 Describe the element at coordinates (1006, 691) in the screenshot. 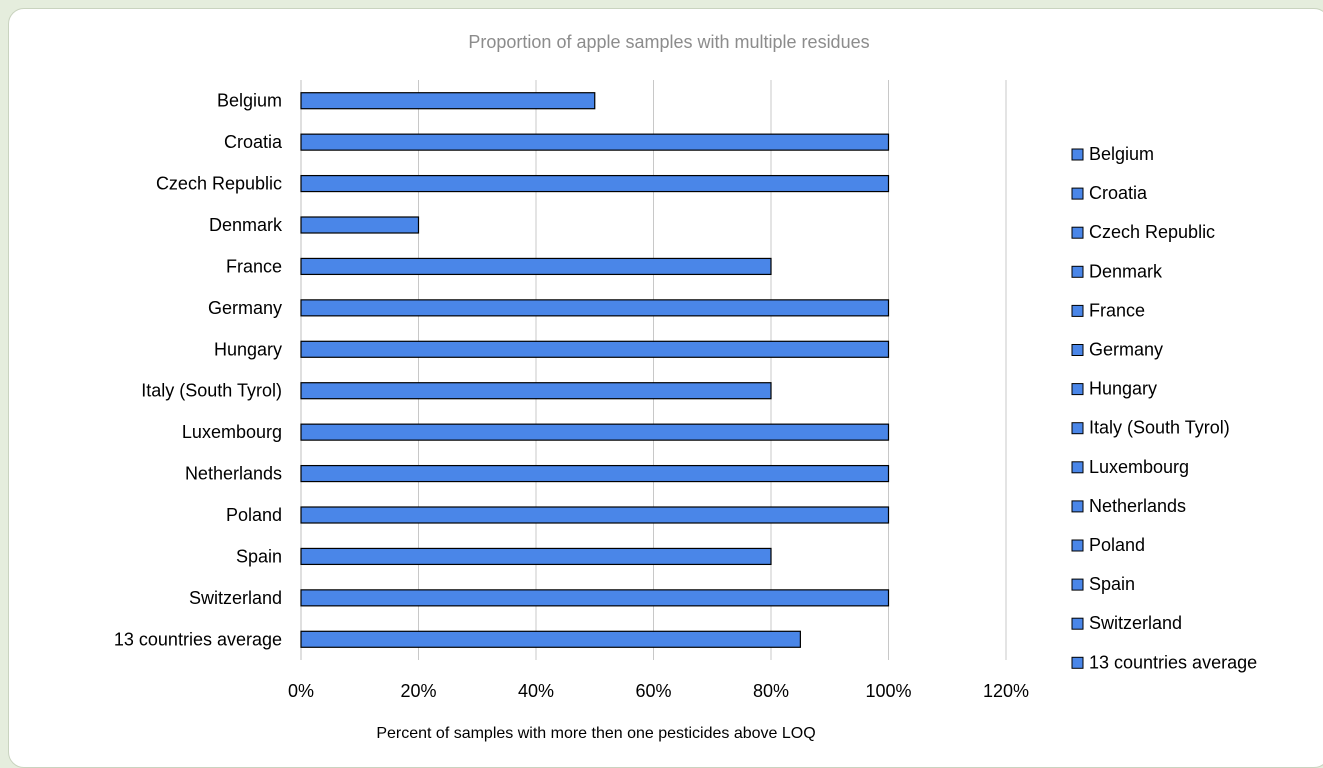

I see `x-tick-label: 120%` at that location.